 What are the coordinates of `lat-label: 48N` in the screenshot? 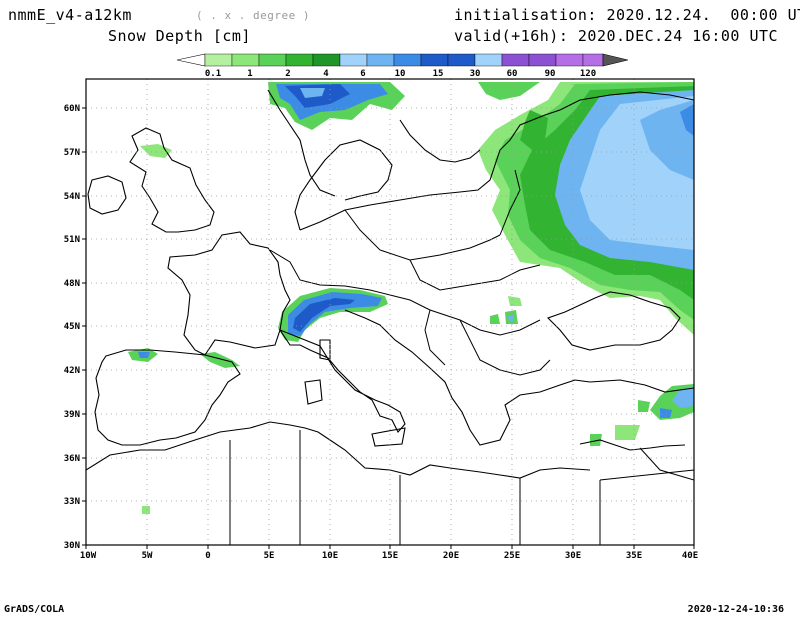 It's located at (72, 284).